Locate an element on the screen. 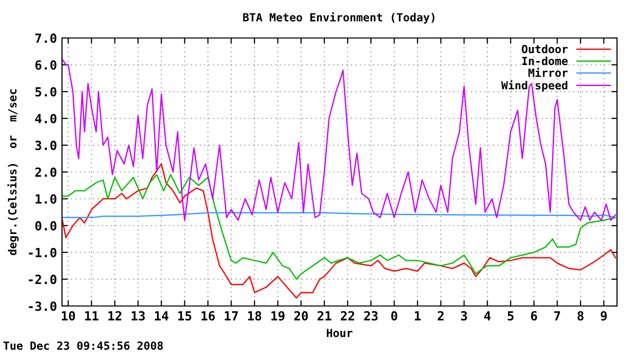 This screenshot has height=359, width=639. y-tick-label: 0.0 is located at coordinates (45, 226).